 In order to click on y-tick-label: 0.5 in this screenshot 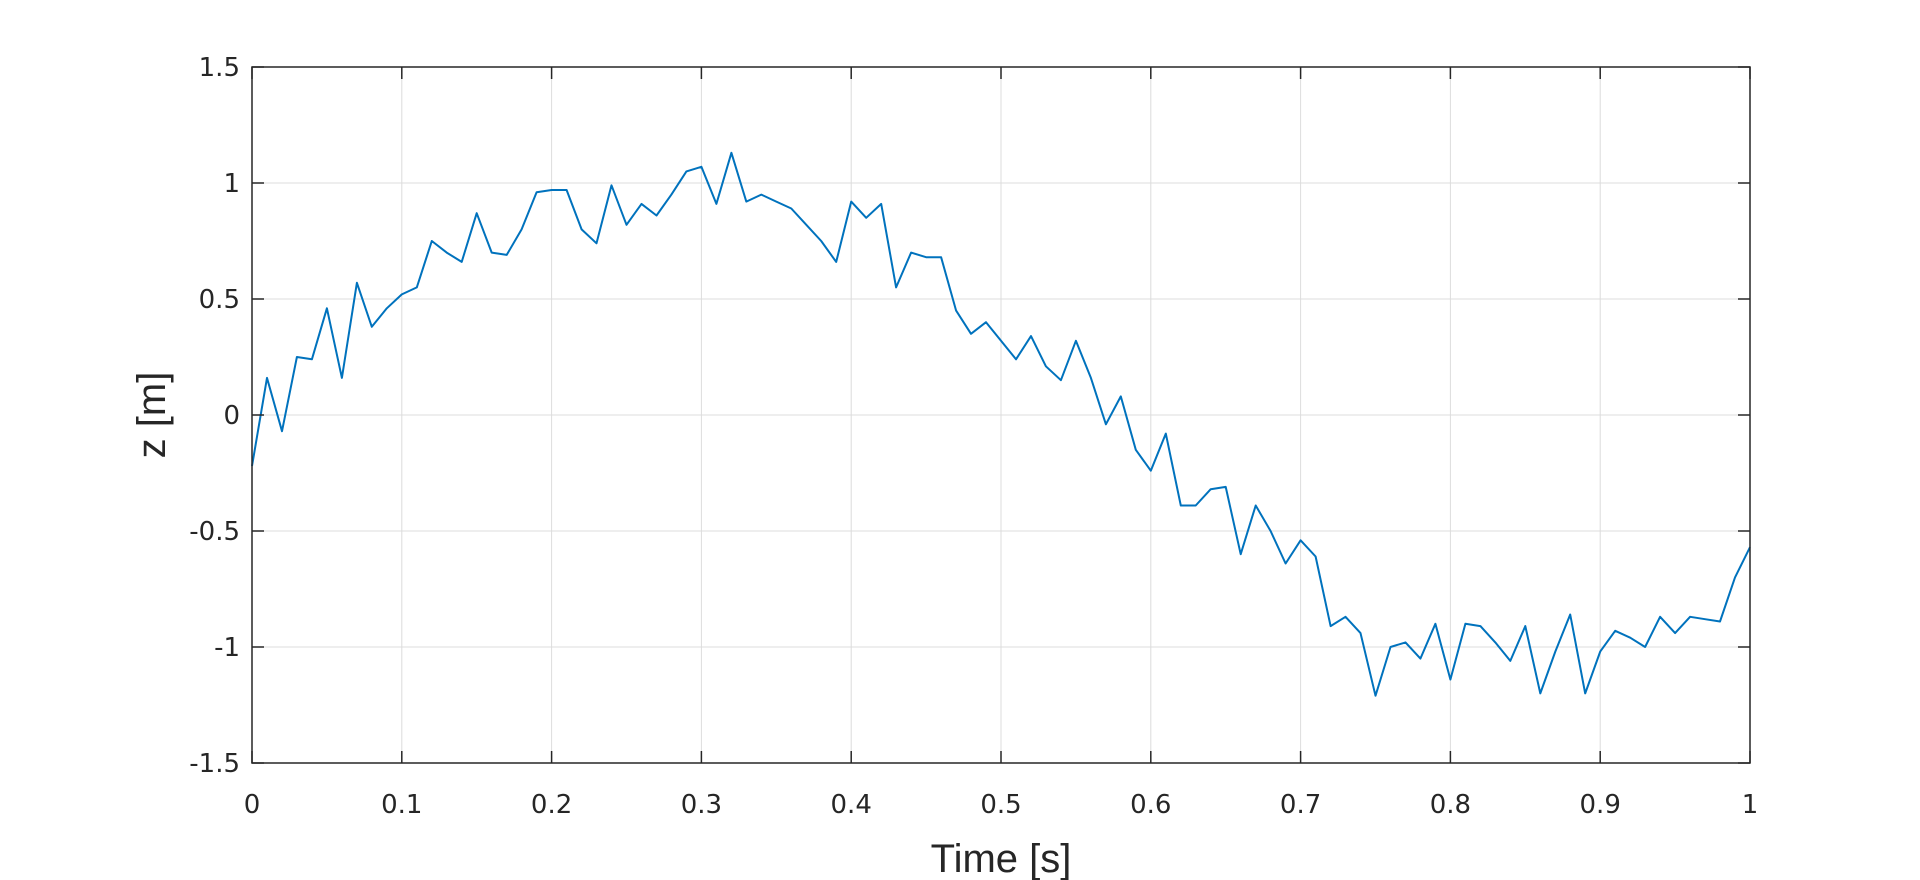, I will do `click(219, 300)`.